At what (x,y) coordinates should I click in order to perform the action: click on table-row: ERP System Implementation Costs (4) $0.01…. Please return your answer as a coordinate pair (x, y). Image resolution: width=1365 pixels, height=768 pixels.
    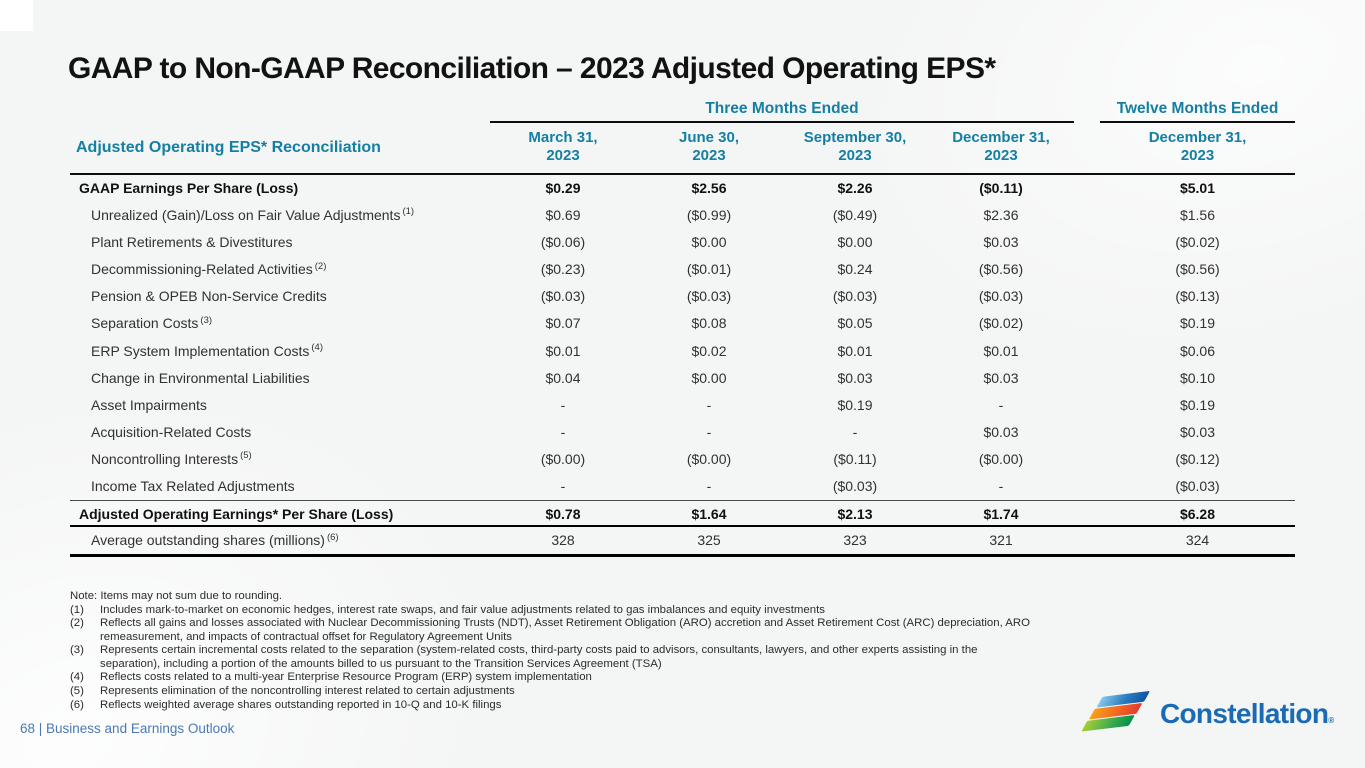
    Looking at the image, I should click on (682, 351).